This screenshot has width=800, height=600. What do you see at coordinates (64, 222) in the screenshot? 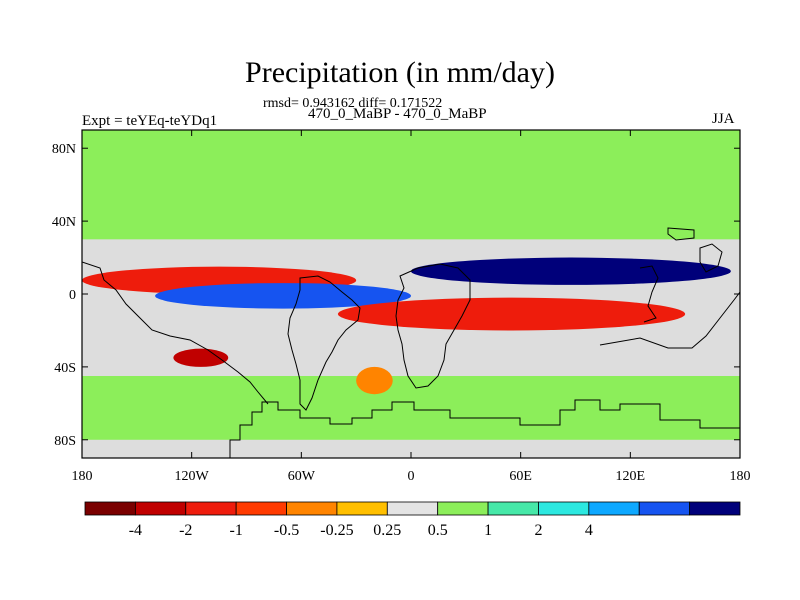
I see `y-tick-label: 40N` at bounding box center [64, 222].